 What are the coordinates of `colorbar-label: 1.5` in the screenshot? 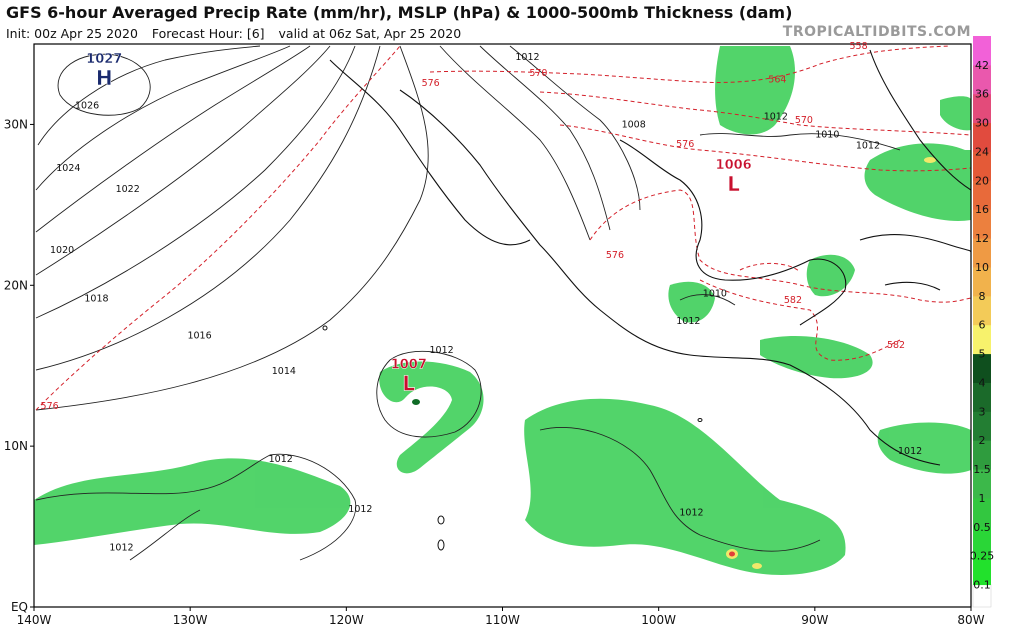 It's located at (982, 469).